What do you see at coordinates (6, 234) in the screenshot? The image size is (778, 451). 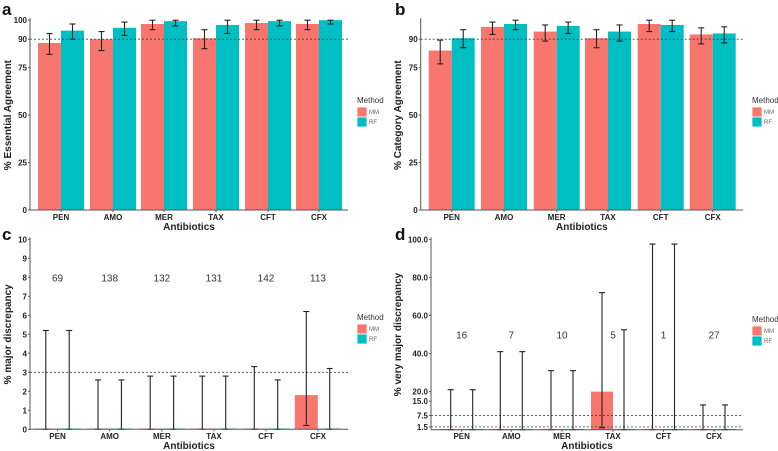 I see `panel-letter: c` at bounding box center [6, 234].